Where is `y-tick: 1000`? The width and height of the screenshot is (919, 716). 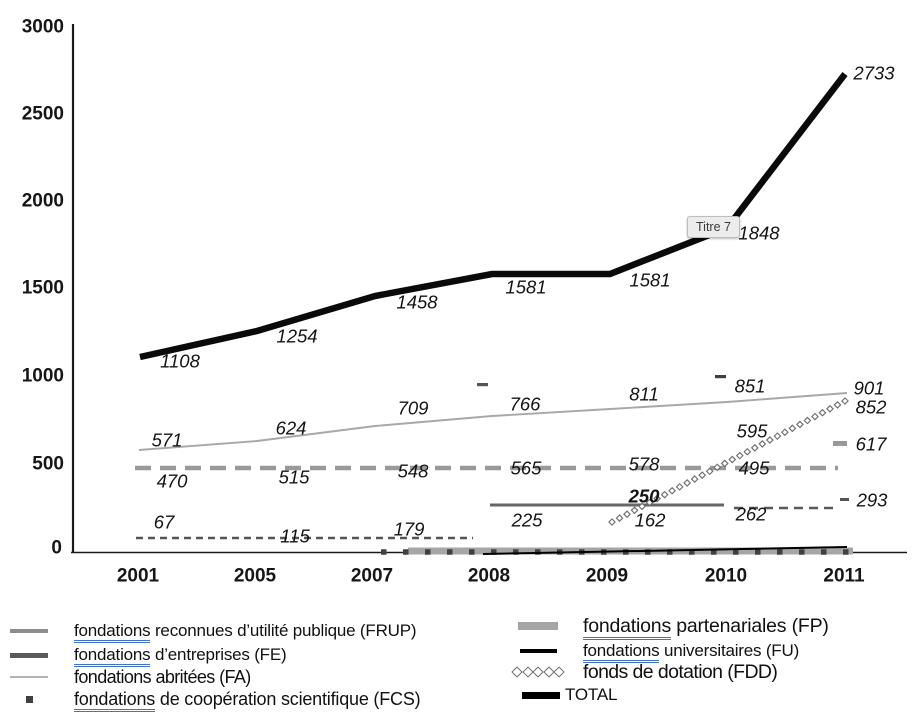 y-tick: 1000 is located at coordinates (43, 376).